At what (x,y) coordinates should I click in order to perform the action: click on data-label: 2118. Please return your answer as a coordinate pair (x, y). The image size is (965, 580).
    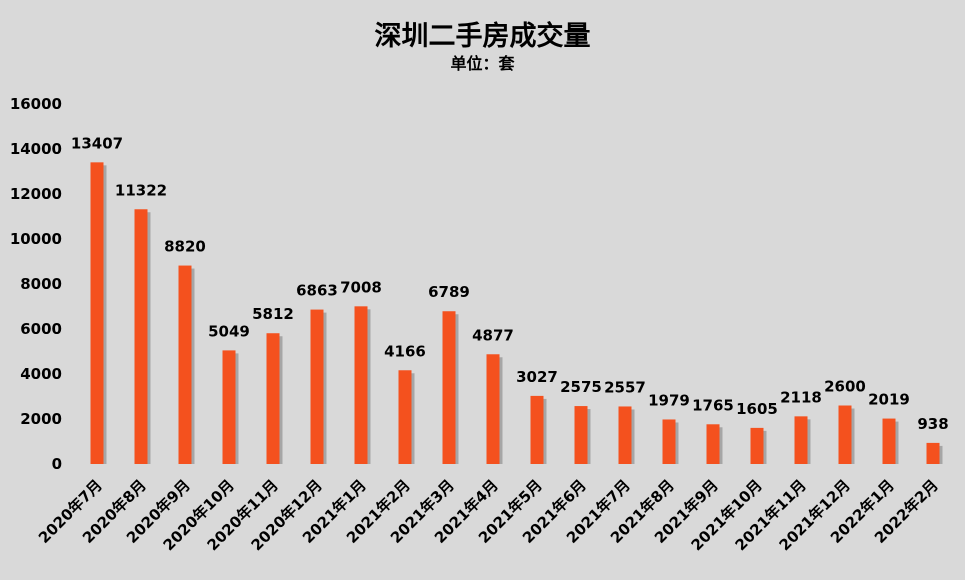
    Looking at the image, I should click on (801, 397).